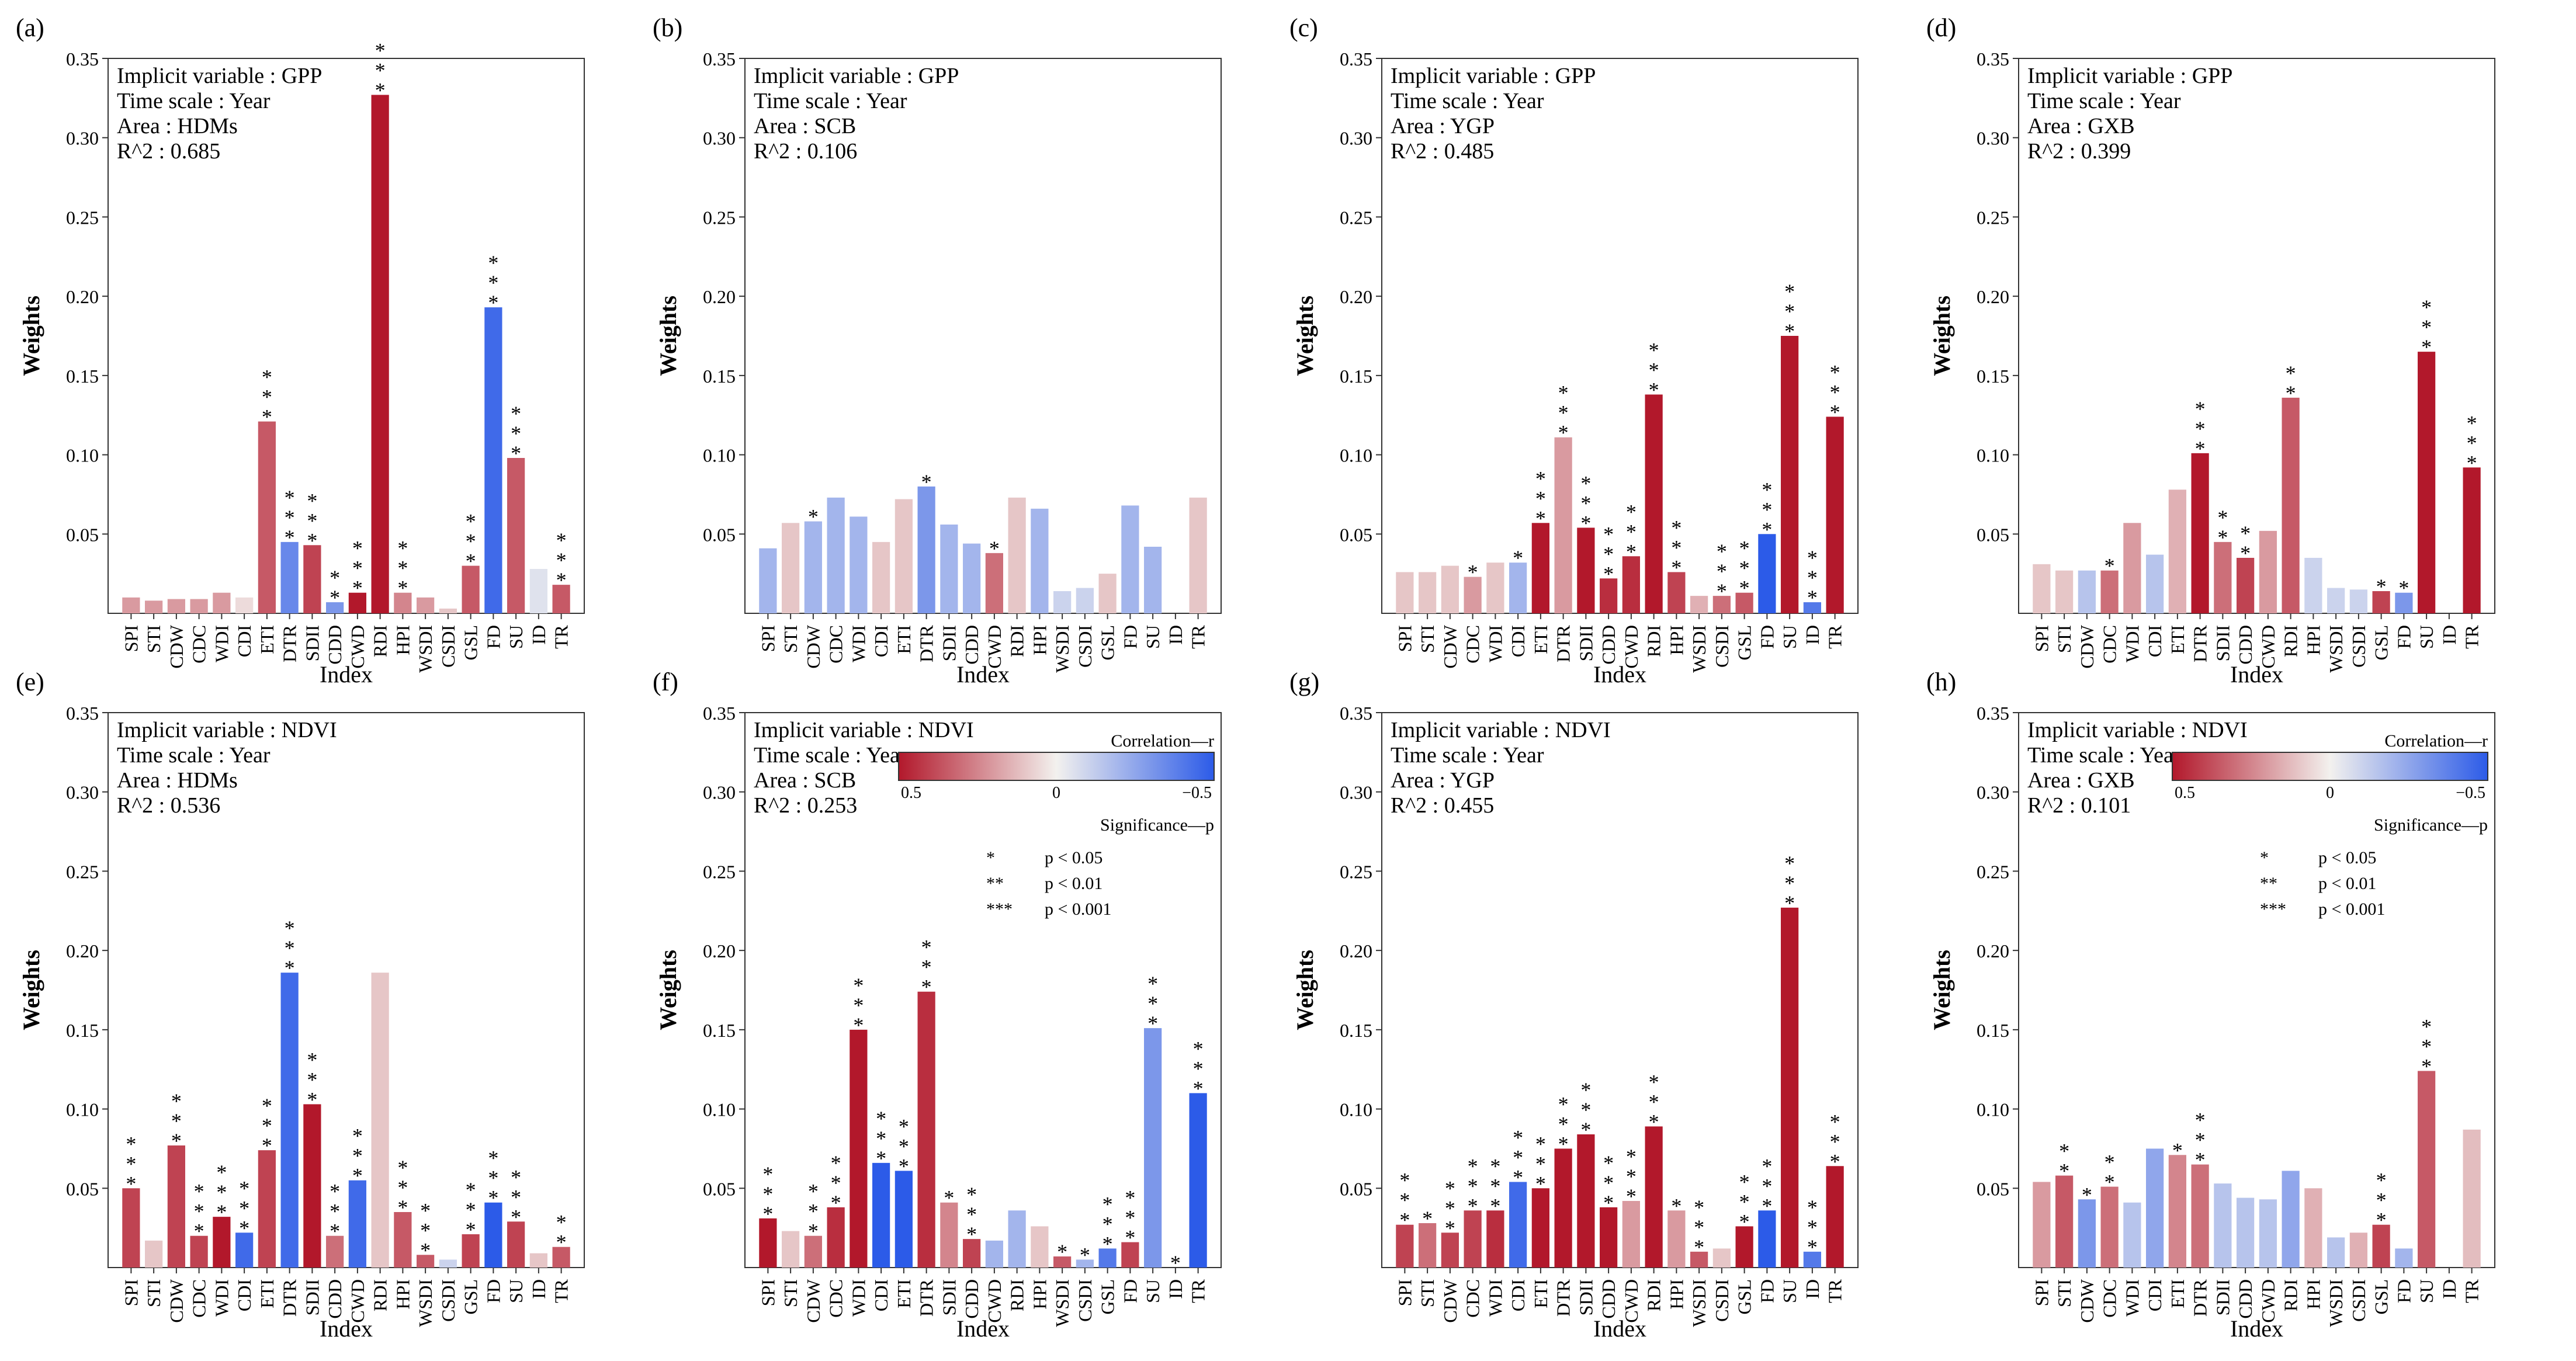  Describe the element at coordinates (768, 580) in the screenshot. I see `bar-spi` at that location.